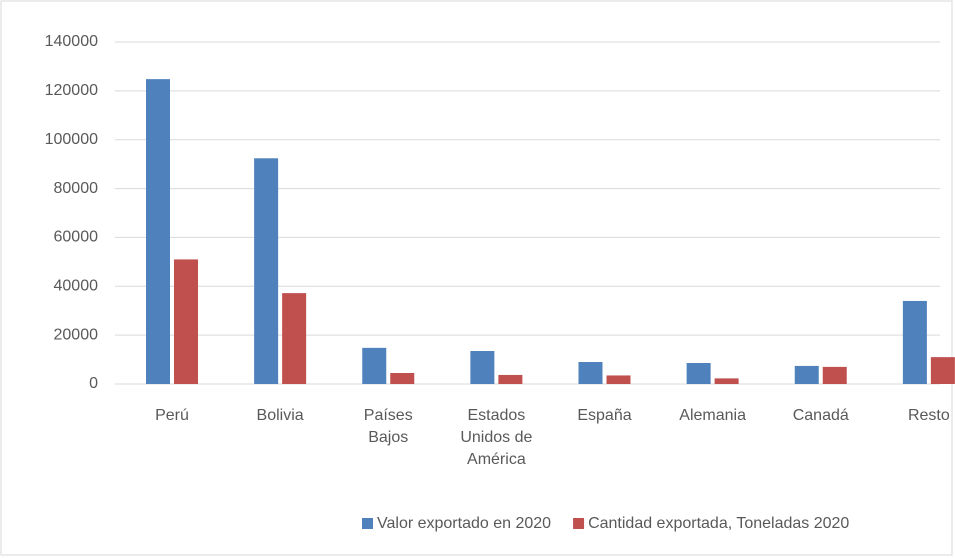  Describe the element at coordinates (76, 237) in the screenshot. I see `y-tick-label: 60000` at that location.